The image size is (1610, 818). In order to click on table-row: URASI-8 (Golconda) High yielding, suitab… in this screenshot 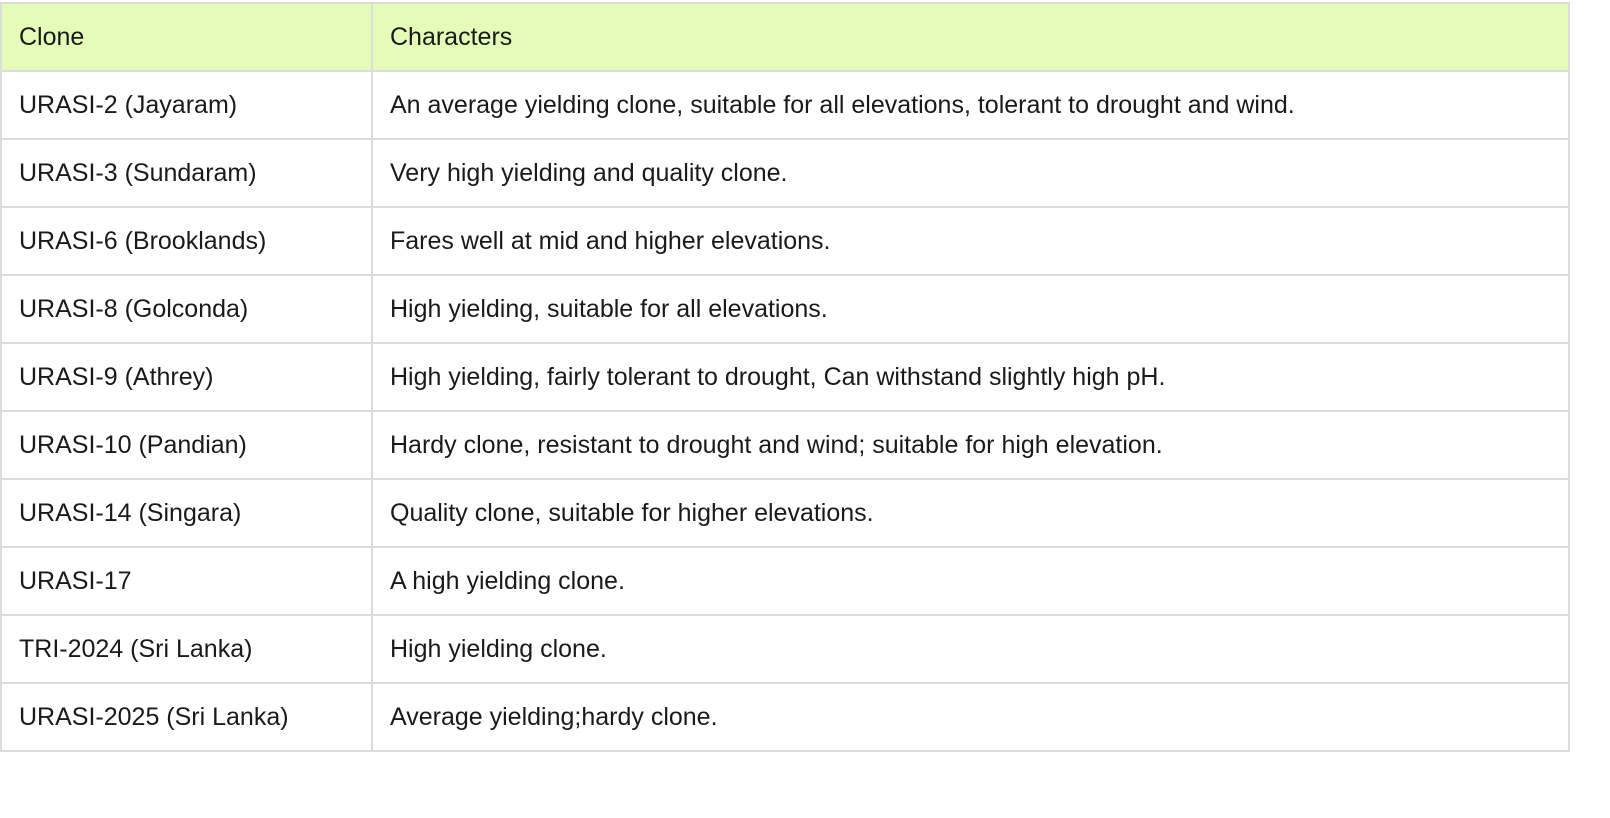, I will do `click(785, 309)`.